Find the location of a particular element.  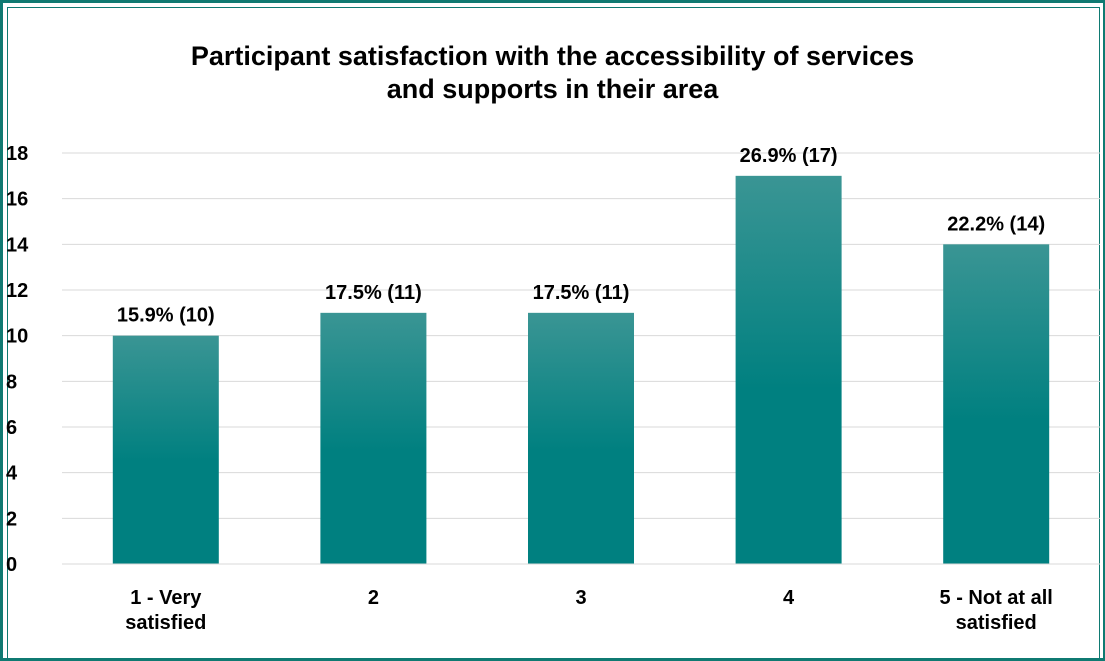

y-tick-label: 4 is located at coordinates (12, 474).